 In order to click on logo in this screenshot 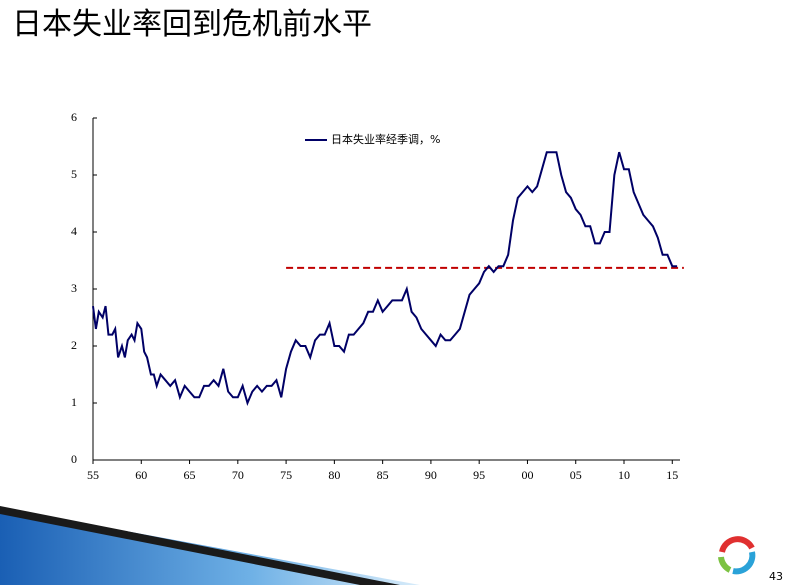, I will do `click(737, 555)`.